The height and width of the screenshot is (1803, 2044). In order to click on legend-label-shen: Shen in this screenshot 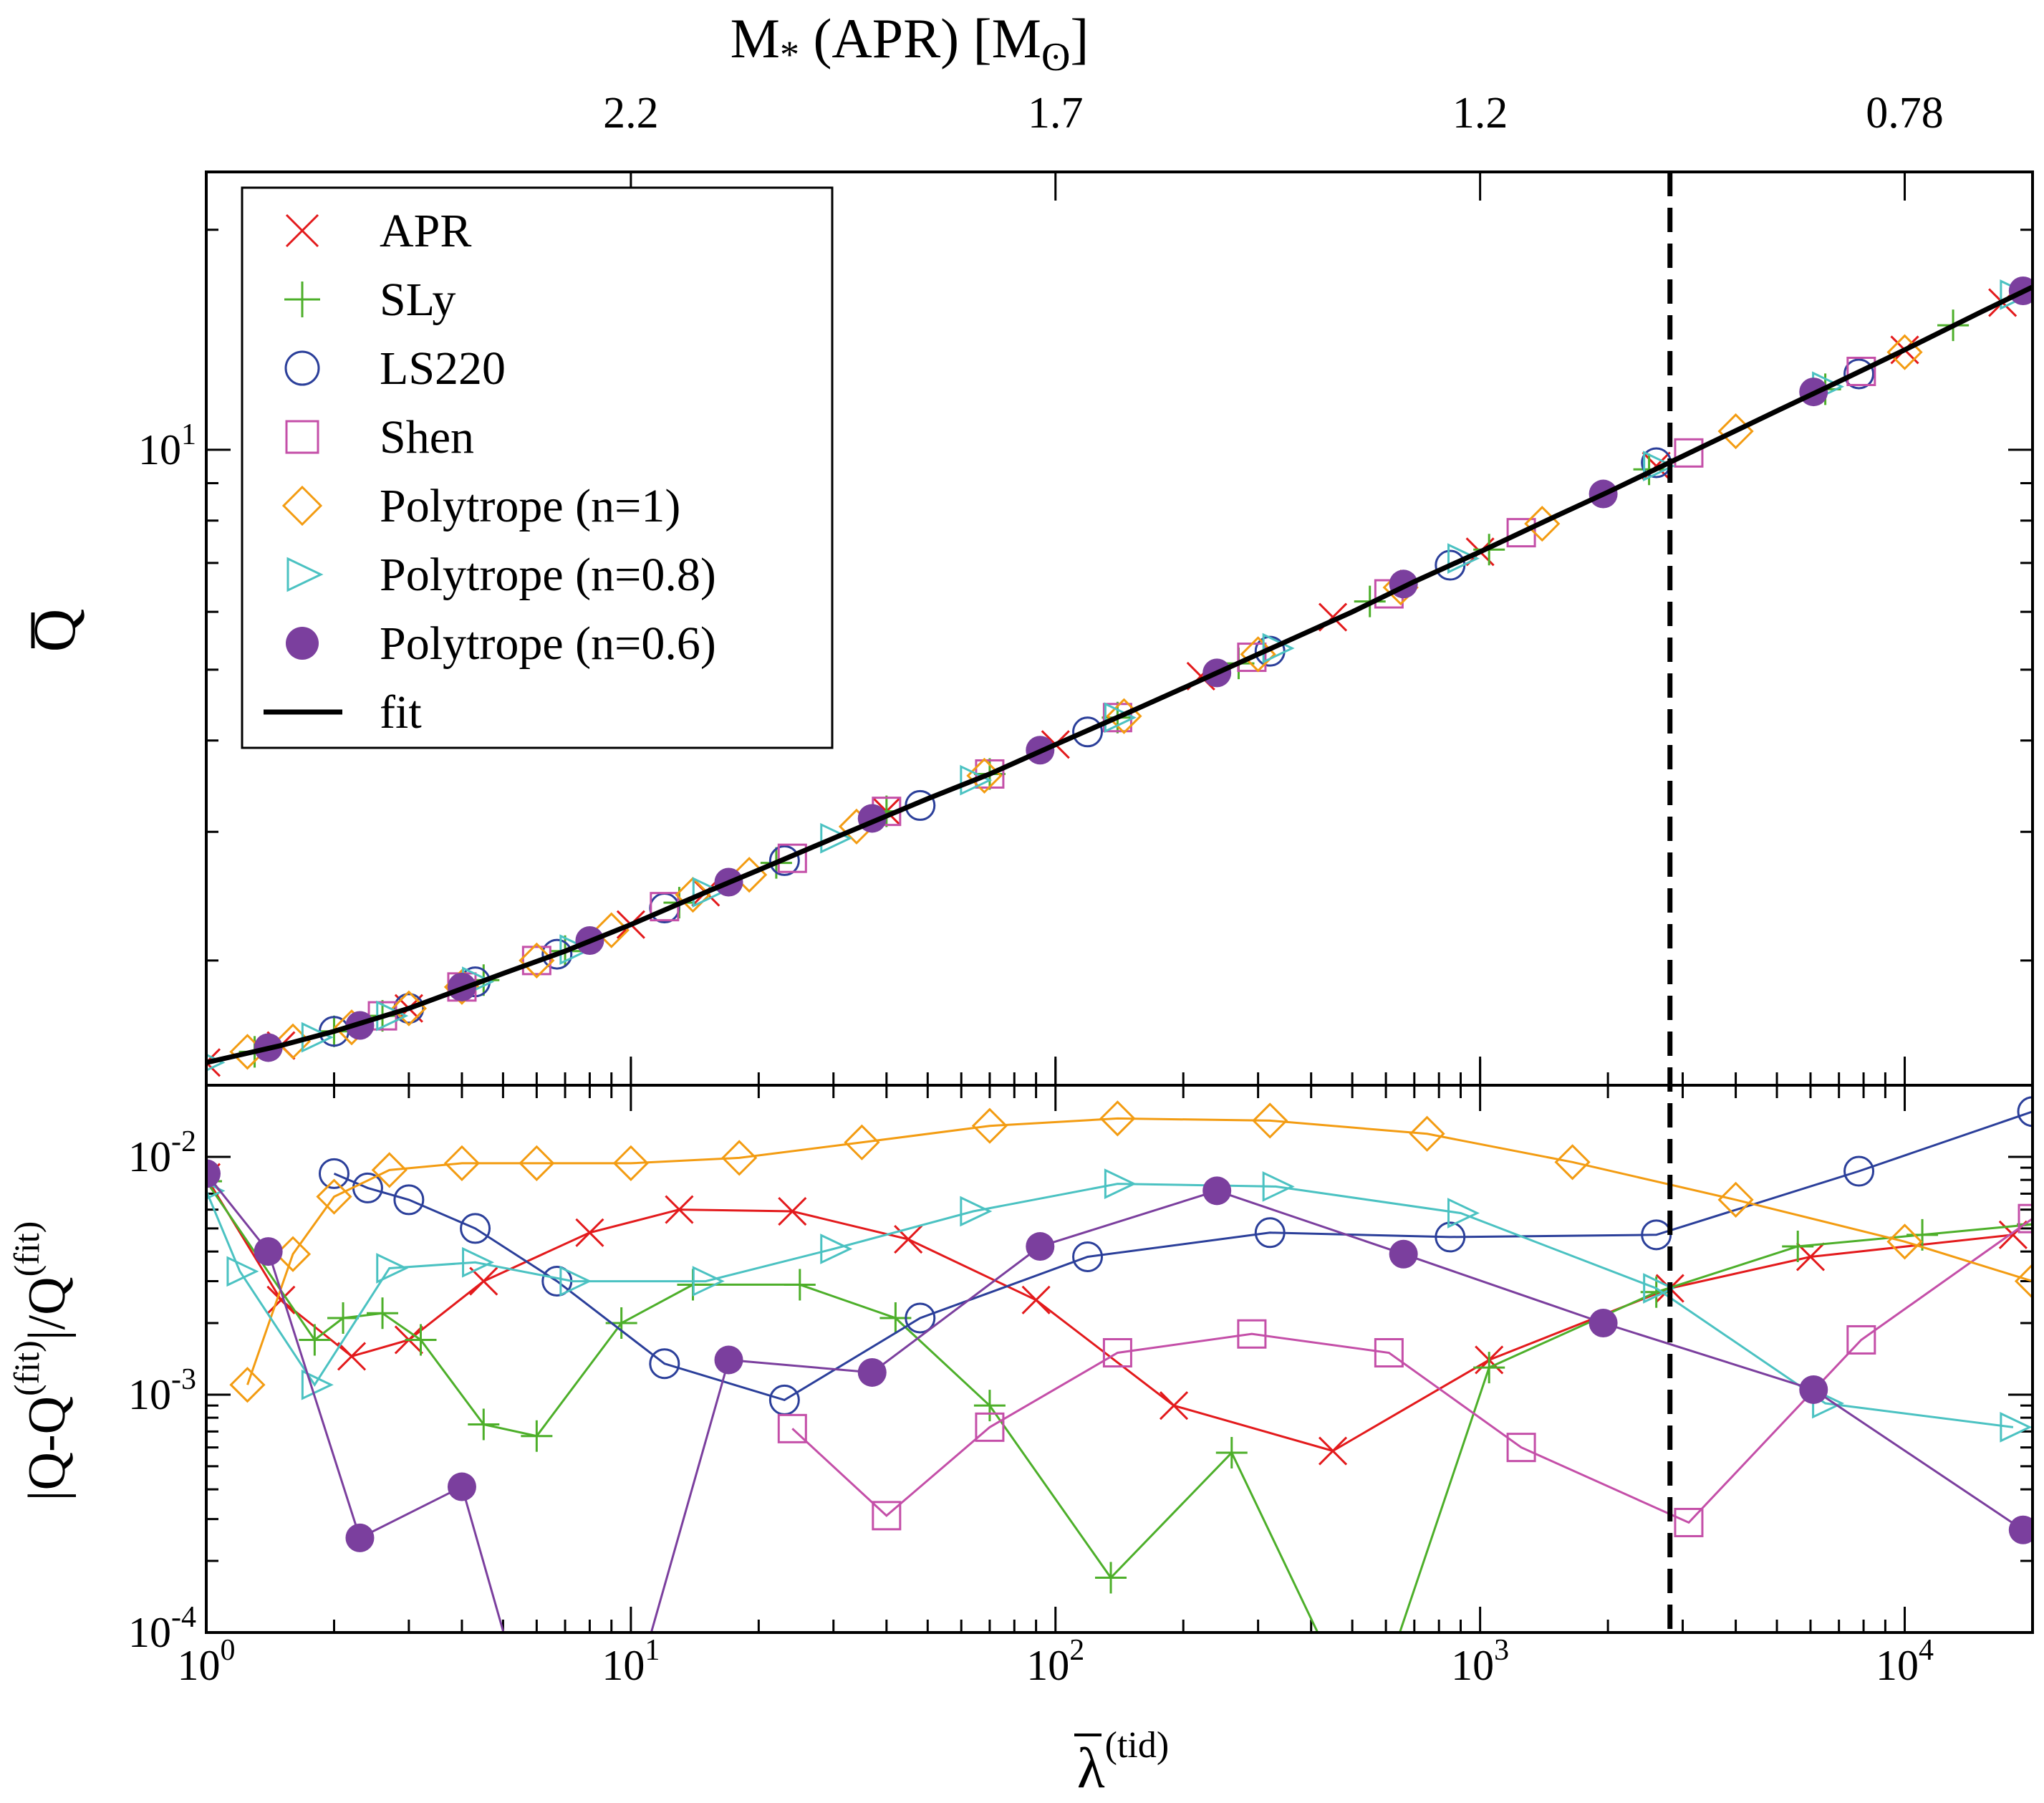, I will do `click(427, 437)`.